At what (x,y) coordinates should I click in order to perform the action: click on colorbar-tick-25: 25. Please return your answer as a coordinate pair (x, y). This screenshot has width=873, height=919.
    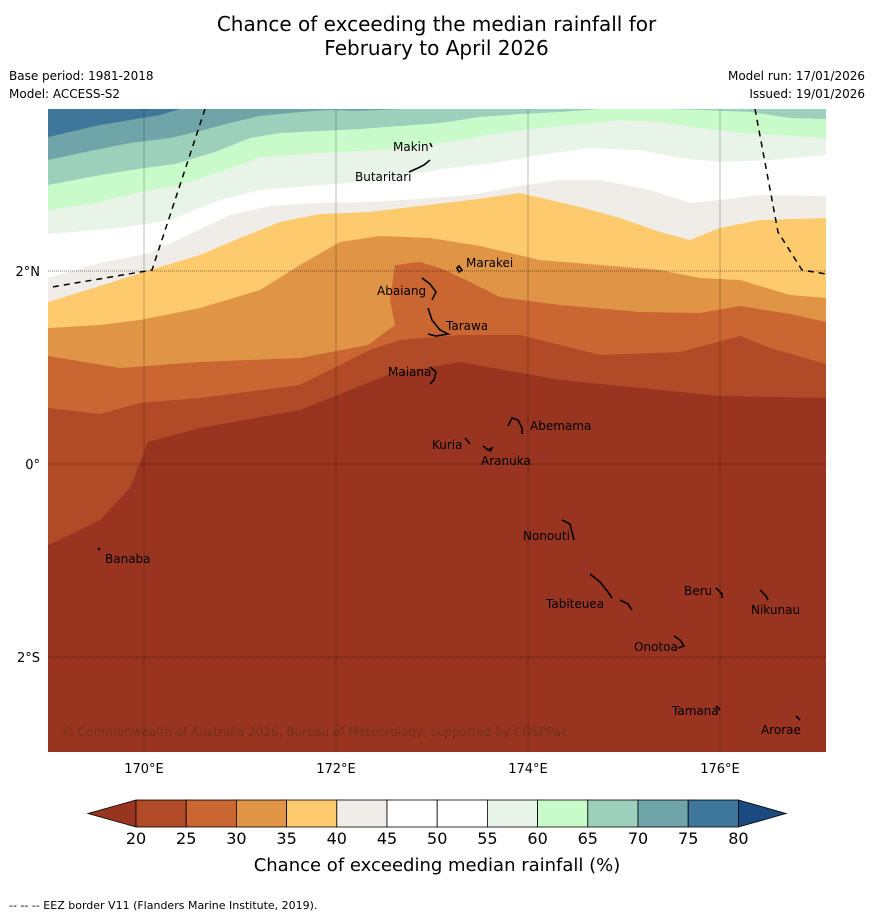
    Looking at the image, I should click on (186, 838).